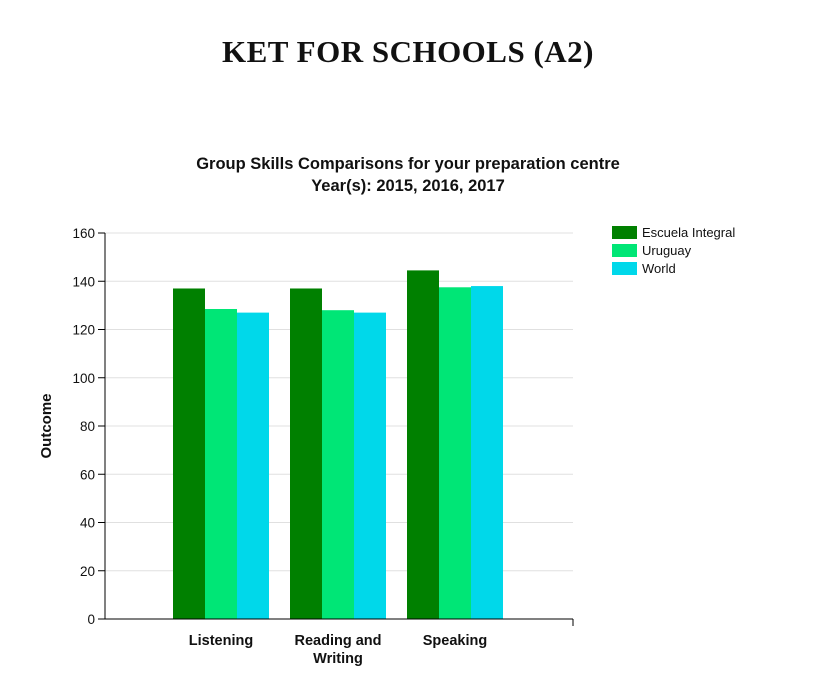  I want to click on x-tick-label-line: Speaking, so click(455, 641).